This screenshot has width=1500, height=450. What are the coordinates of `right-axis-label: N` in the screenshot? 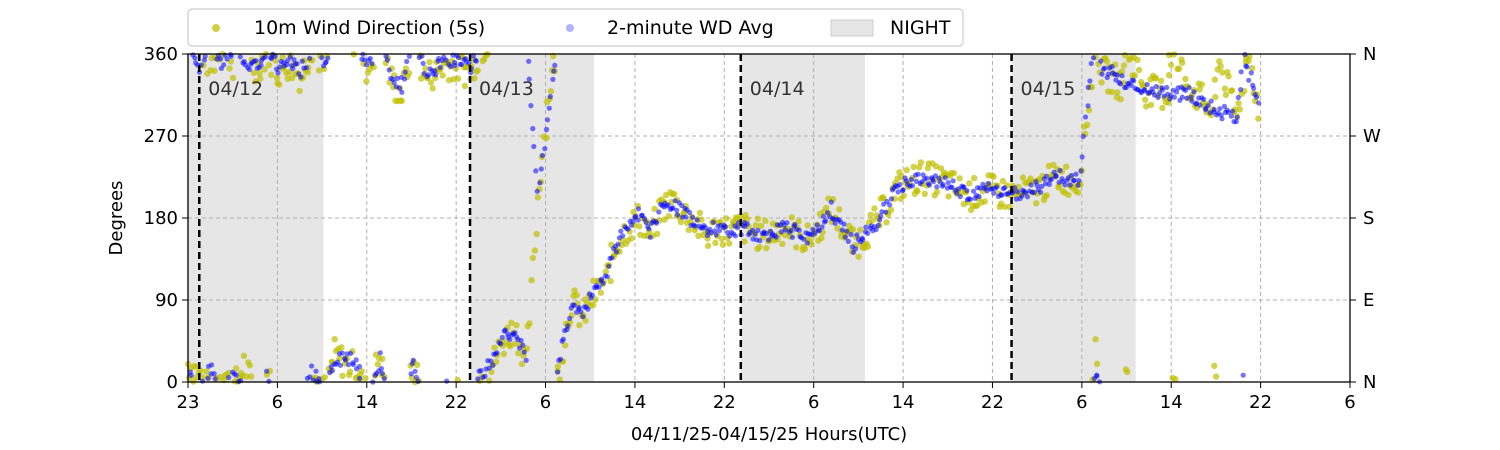 It's located at (1369, 54).